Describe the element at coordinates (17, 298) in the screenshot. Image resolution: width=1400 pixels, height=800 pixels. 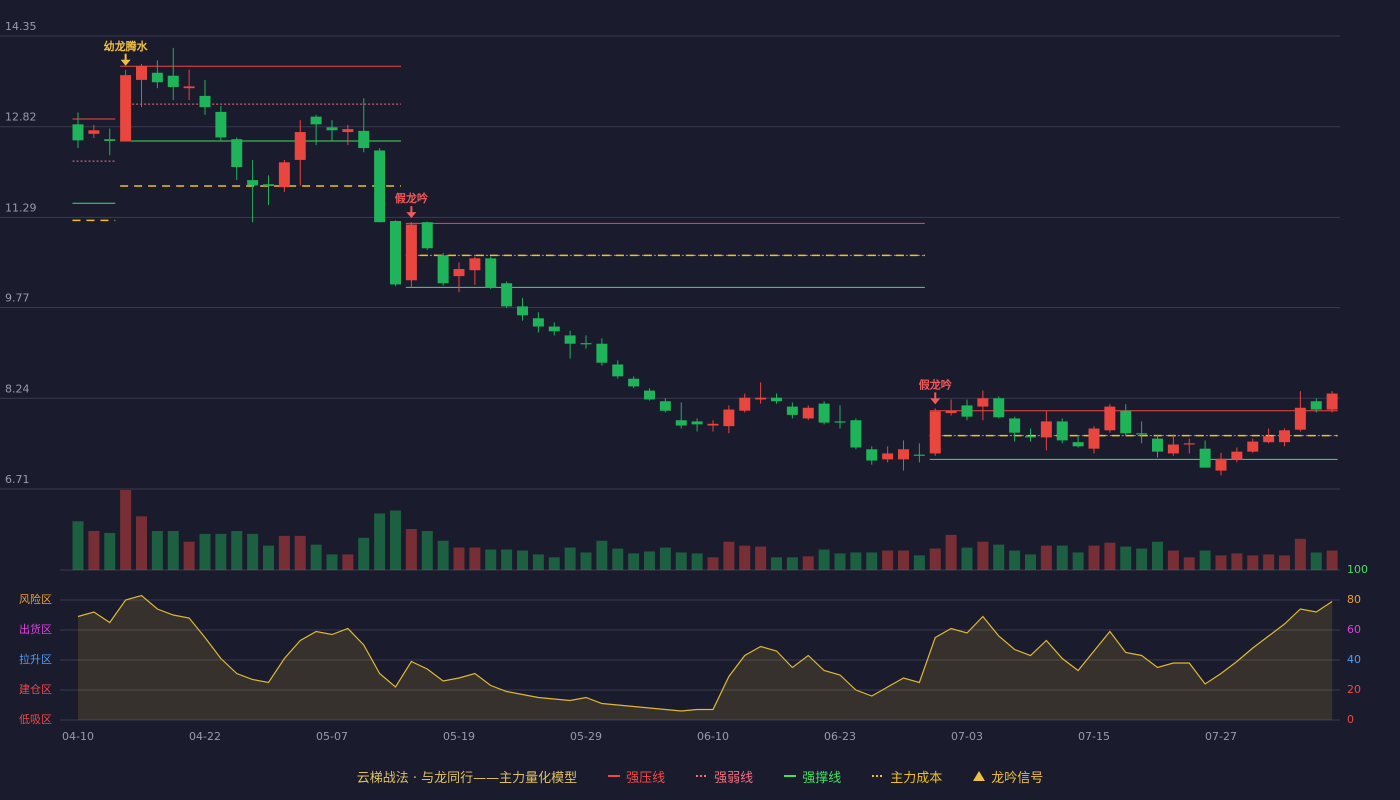
I see `y-tick-label: 9.77` at that location.